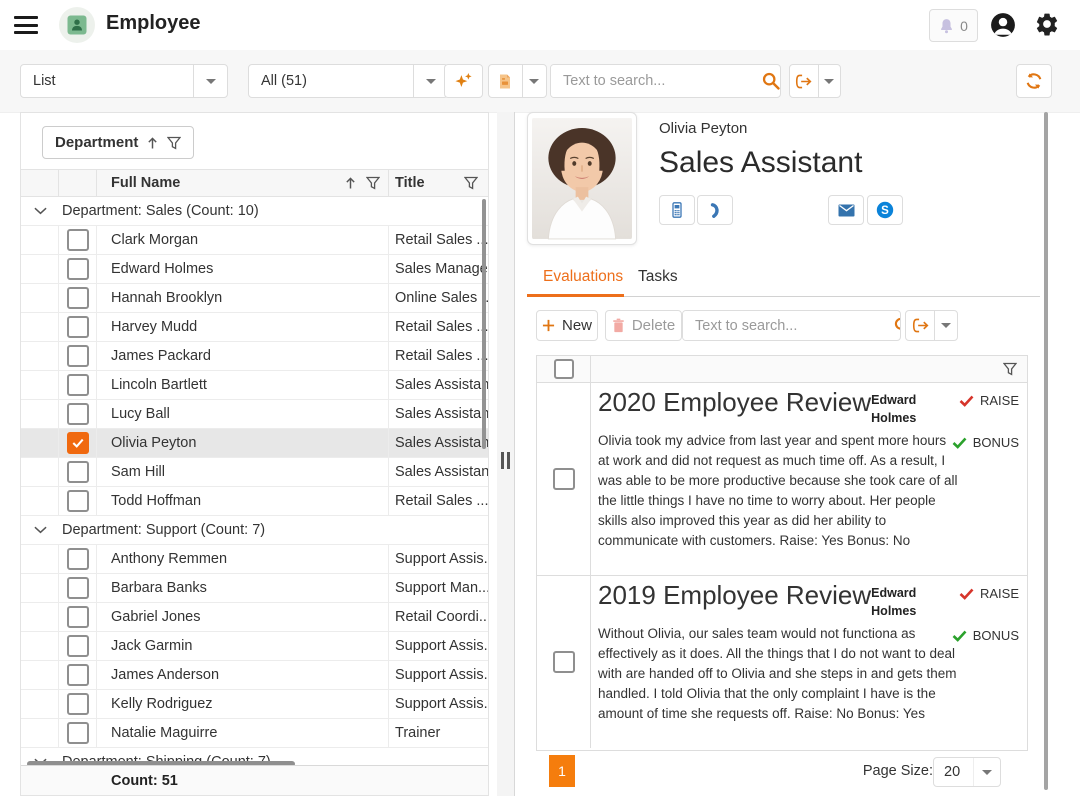 Image resolution: width=1080 pixels, height=810 pixels. Describe the element at coordinates (77, 443) in the screenshot. I see `row-checkbox-checked` at that location.